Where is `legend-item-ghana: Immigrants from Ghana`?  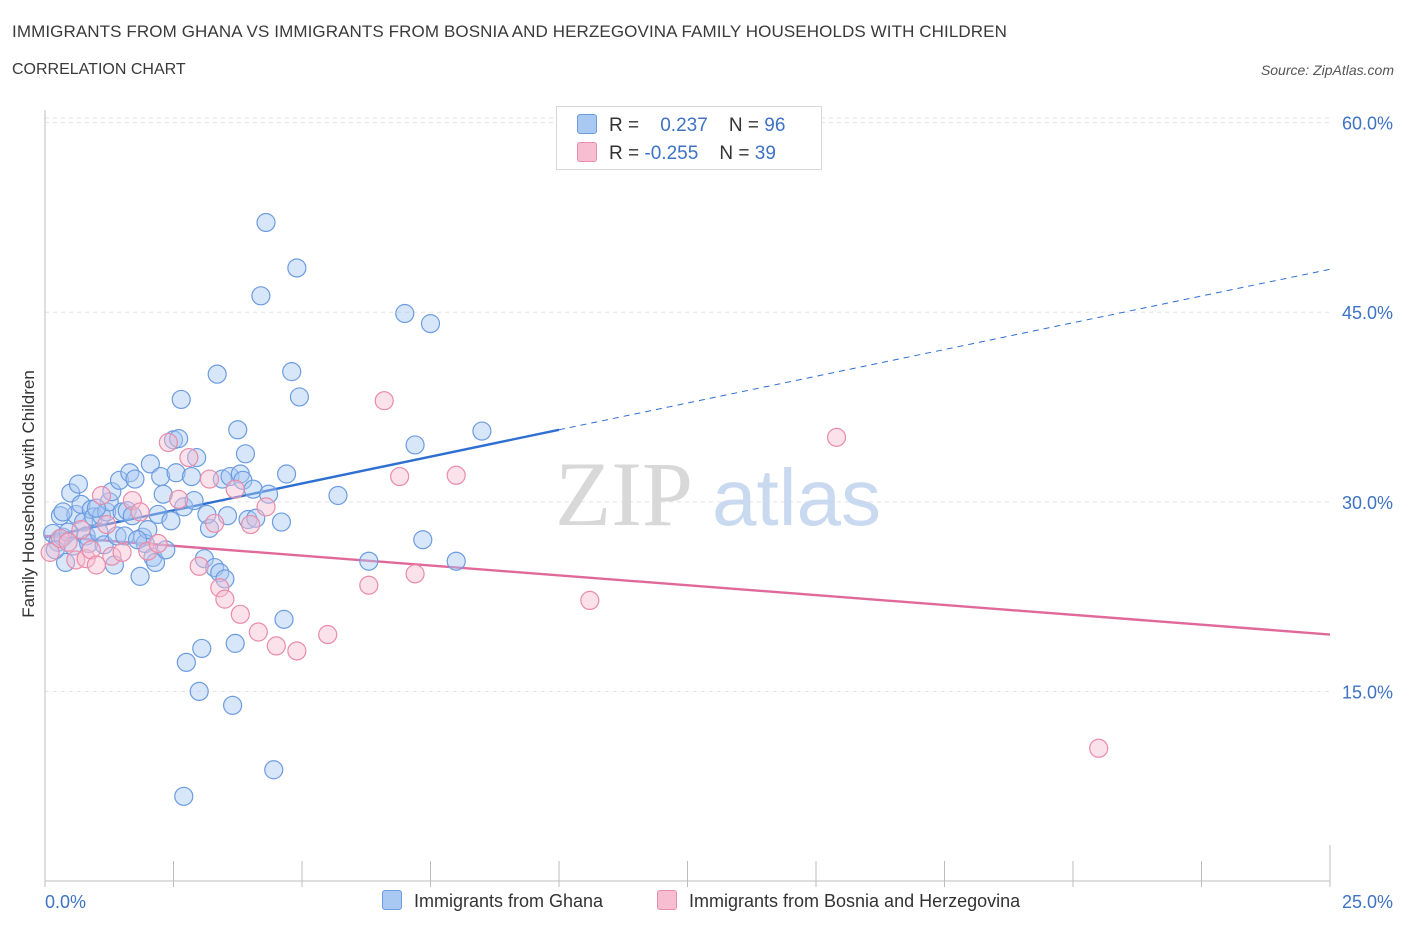
legend-item-ghana: Immigrants from Ghana is located at coordinates (492, 901).